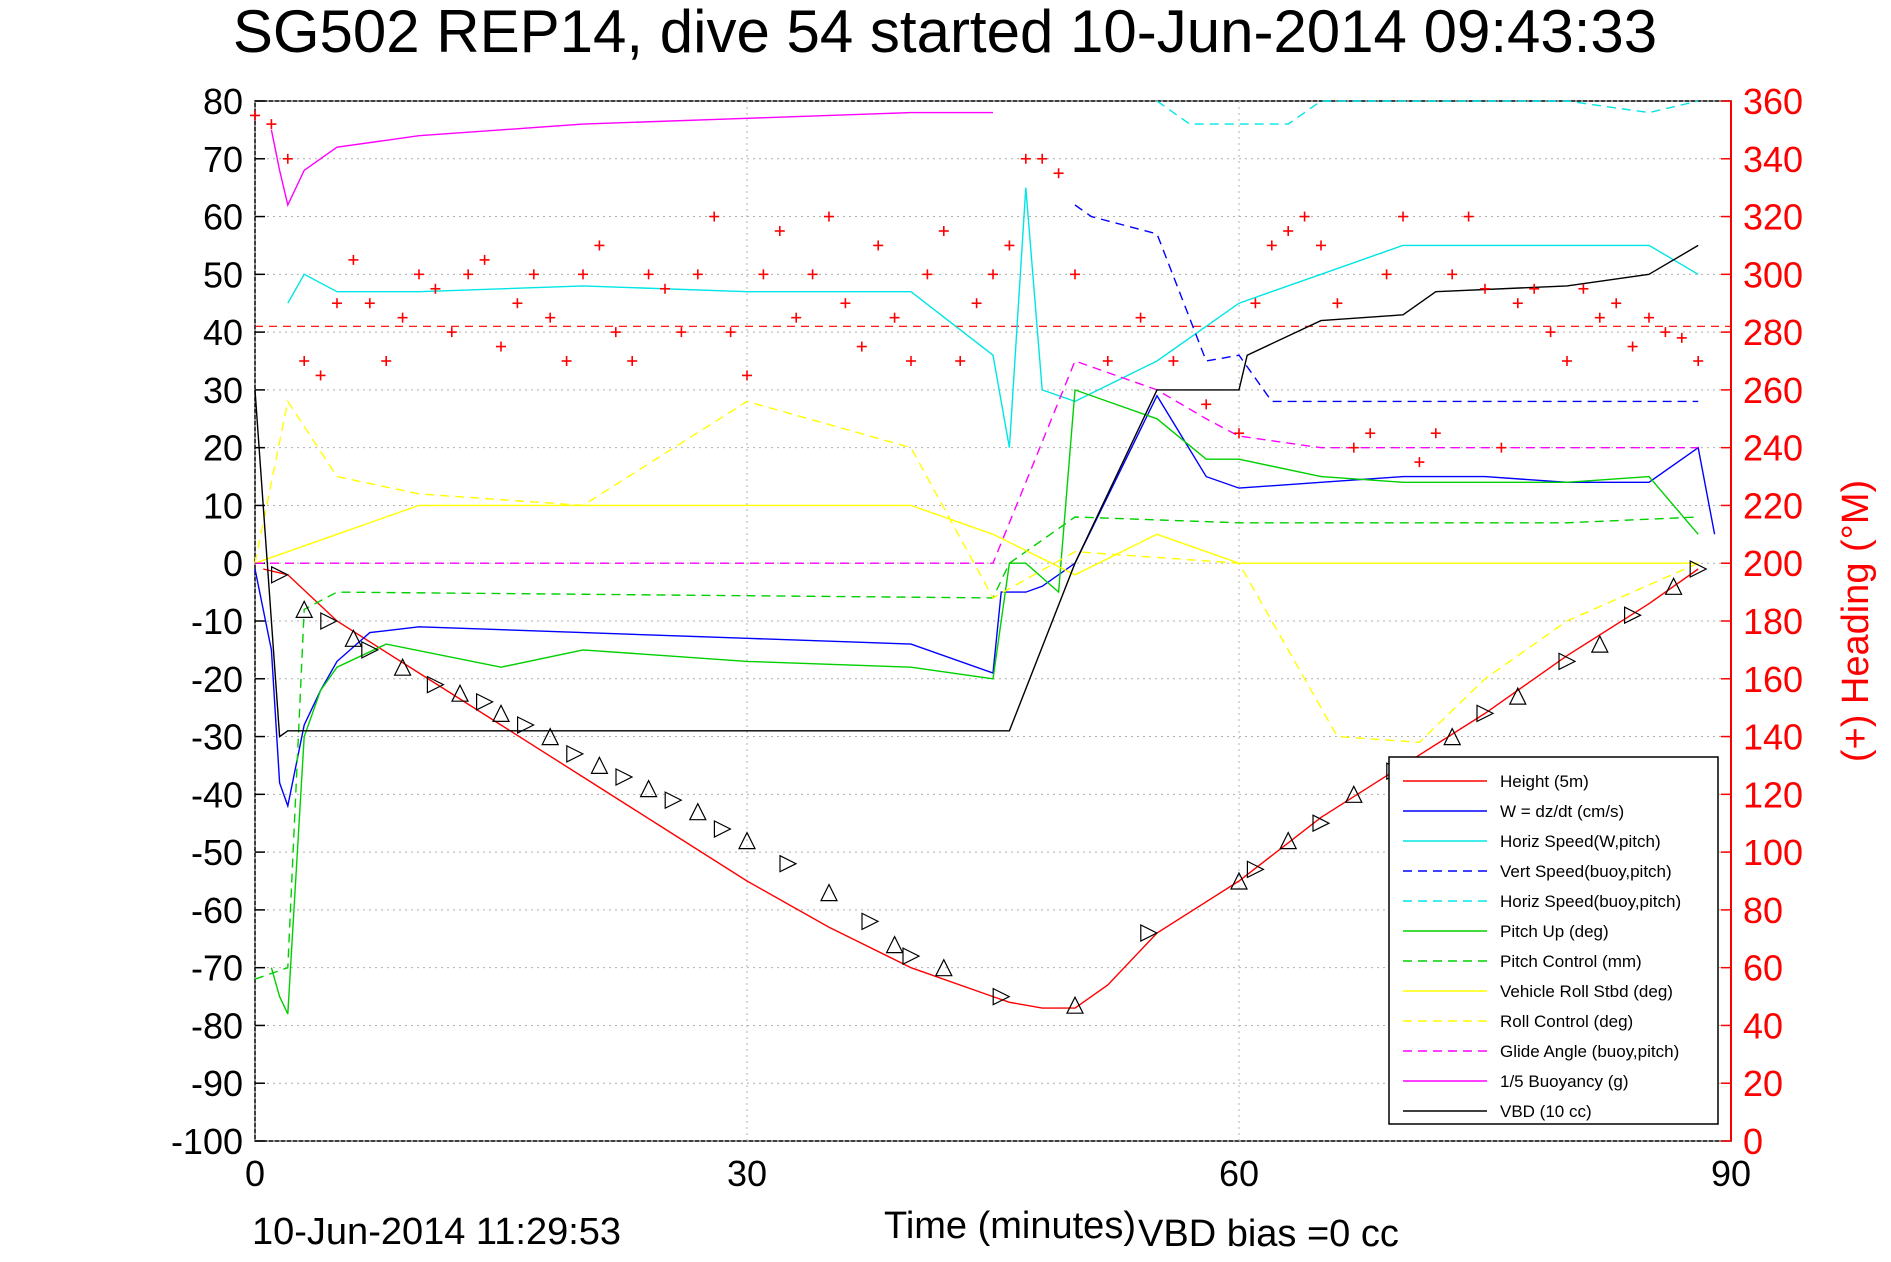  What do you see at coordinates (1773, 505) in the screenshot?
I see `y2-tick-label: 220` at bounding box center [1773, 505].